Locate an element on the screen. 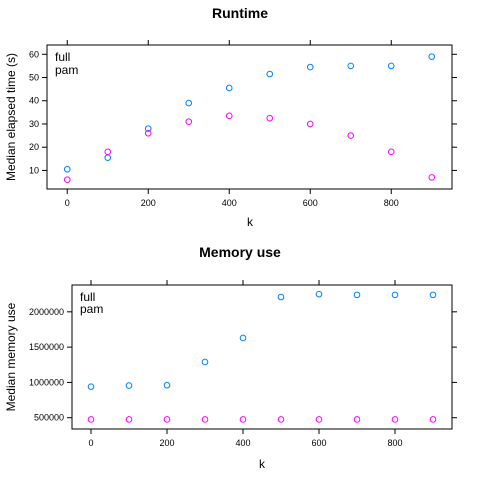 Image resolution: width=480 pixels, height=480 pixels. memory-xlabel: k is located at coordinates (262, 464).